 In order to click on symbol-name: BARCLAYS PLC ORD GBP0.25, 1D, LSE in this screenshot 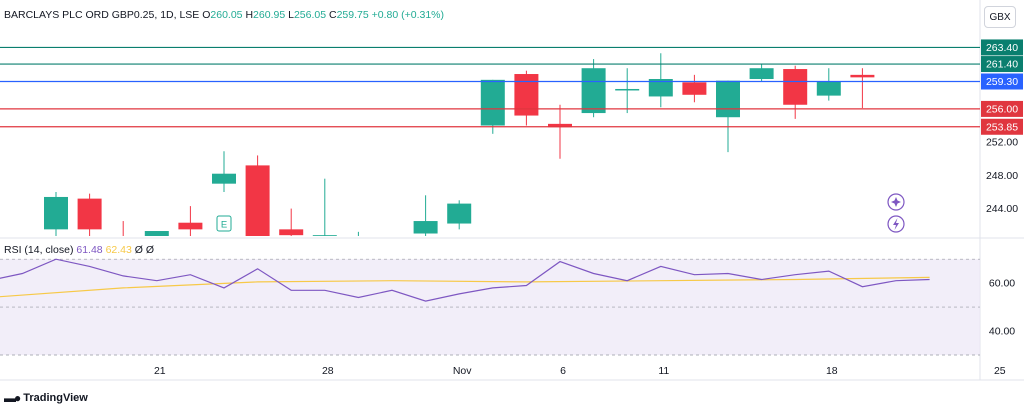, I will do `click(102, 15)`.